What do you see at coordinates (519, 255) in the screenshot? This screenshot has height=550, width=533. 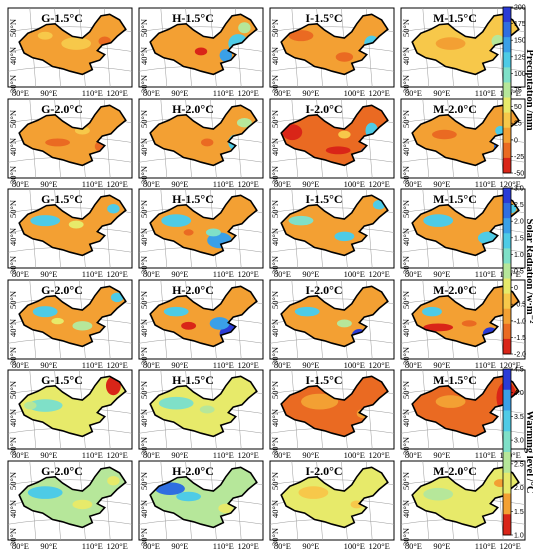 I see `colorbar-tick-label: 1.0` at bounding box center [519, 255].